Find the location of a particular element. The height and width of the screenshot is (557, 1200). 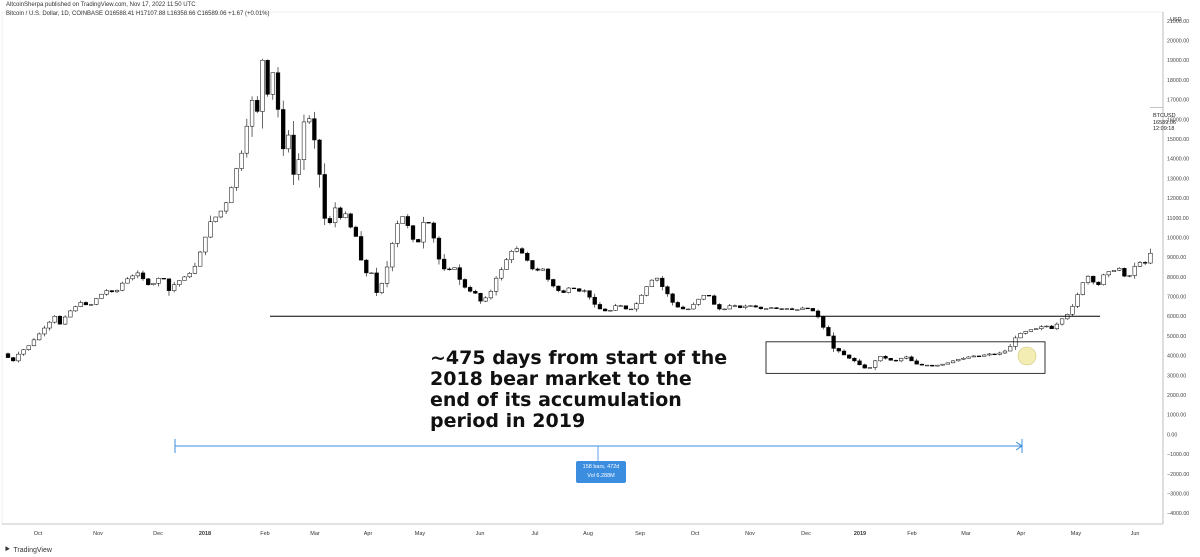

y-tick-label: −1000.00 is located at coordinates (1178, 455).